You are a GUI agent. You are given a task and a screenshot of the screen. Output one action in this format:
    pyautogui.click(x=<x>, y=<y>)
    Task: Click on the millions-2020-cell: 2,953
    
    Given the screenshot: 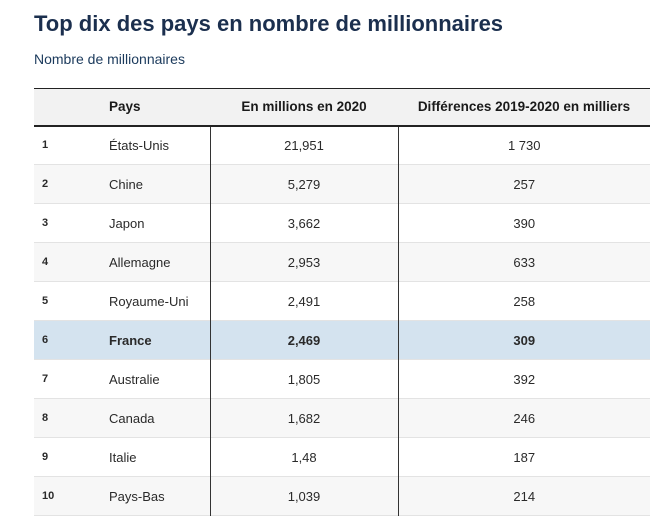 What is the action you would take?
    pyautogui.click(x=303, y=262)
    